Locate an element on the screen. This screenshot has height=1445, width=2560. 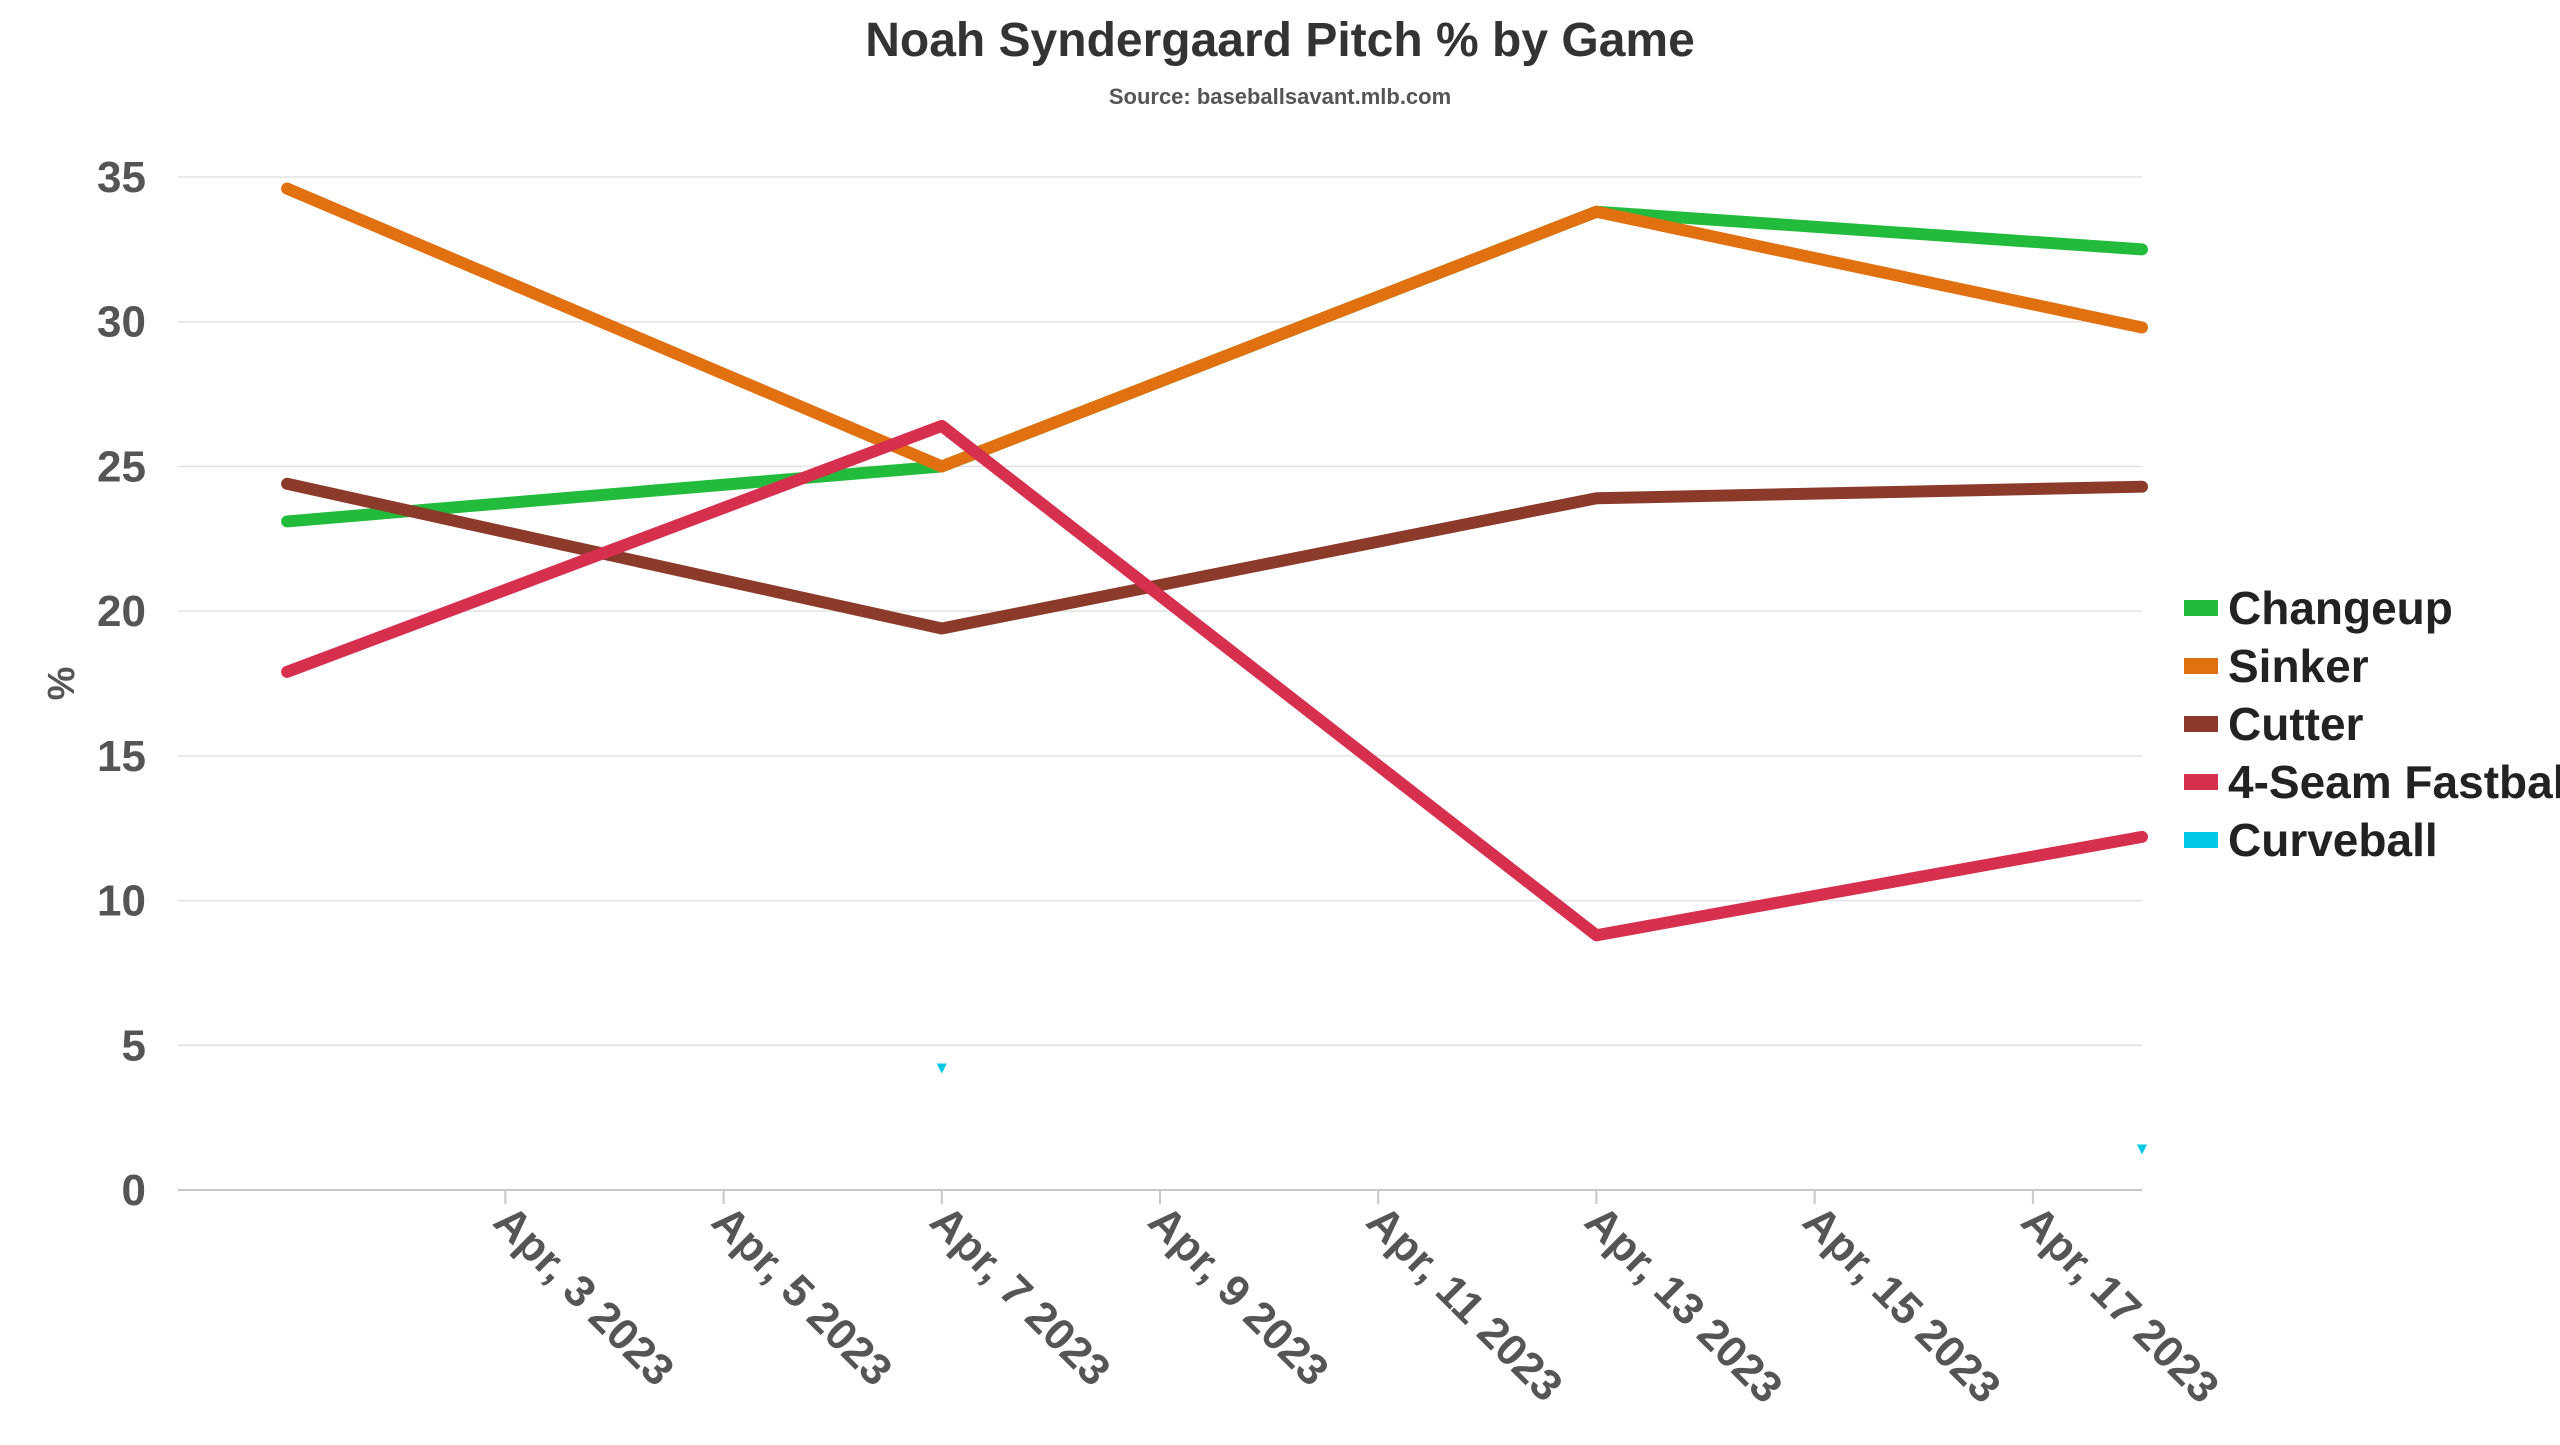
x-tick-label: Apr, 3 2023 is located at coordinates (583, 1295).